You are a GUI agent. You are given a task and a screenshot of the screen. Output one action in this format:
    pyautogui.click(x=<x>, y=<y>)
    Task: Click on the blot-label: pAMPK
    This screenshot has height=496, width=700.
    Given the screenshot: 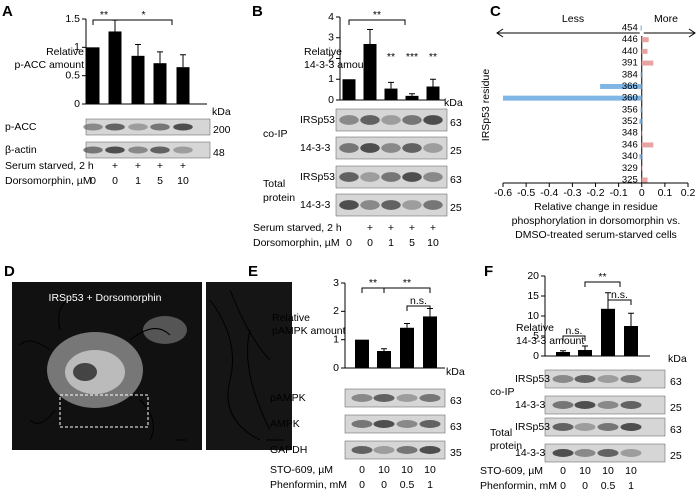 What is the action you would take?
    pyautogui.click(x=288, y=398)
    